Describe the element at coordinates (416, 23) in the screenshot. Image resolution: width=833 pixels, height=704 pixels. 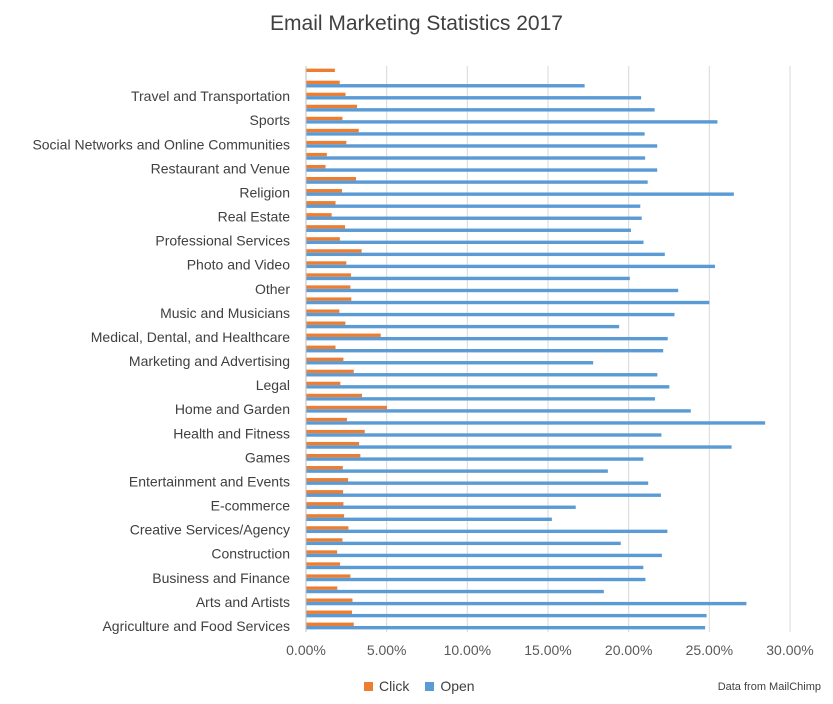
I see `chart-title: Email Marketing Statistics 2017` at that location.